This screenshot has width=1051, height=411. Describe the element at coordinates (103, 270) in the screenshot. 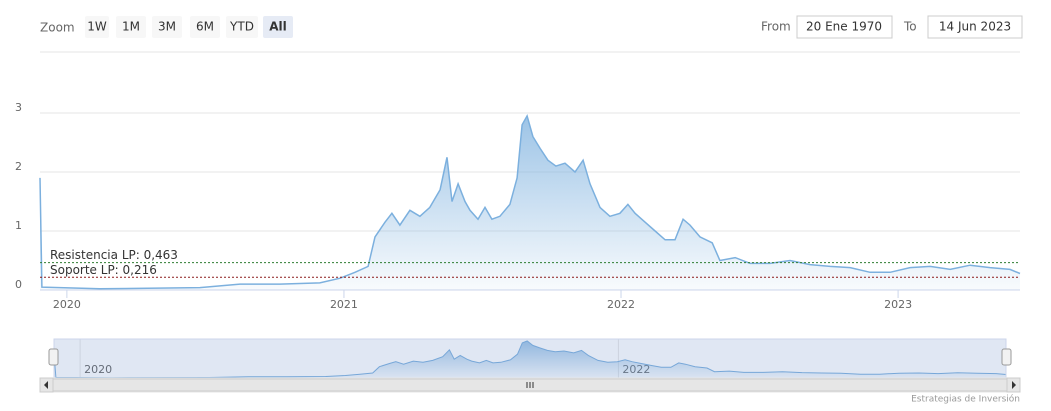

I see `plot-line-label: Soporte LP: 0,216` at that location.